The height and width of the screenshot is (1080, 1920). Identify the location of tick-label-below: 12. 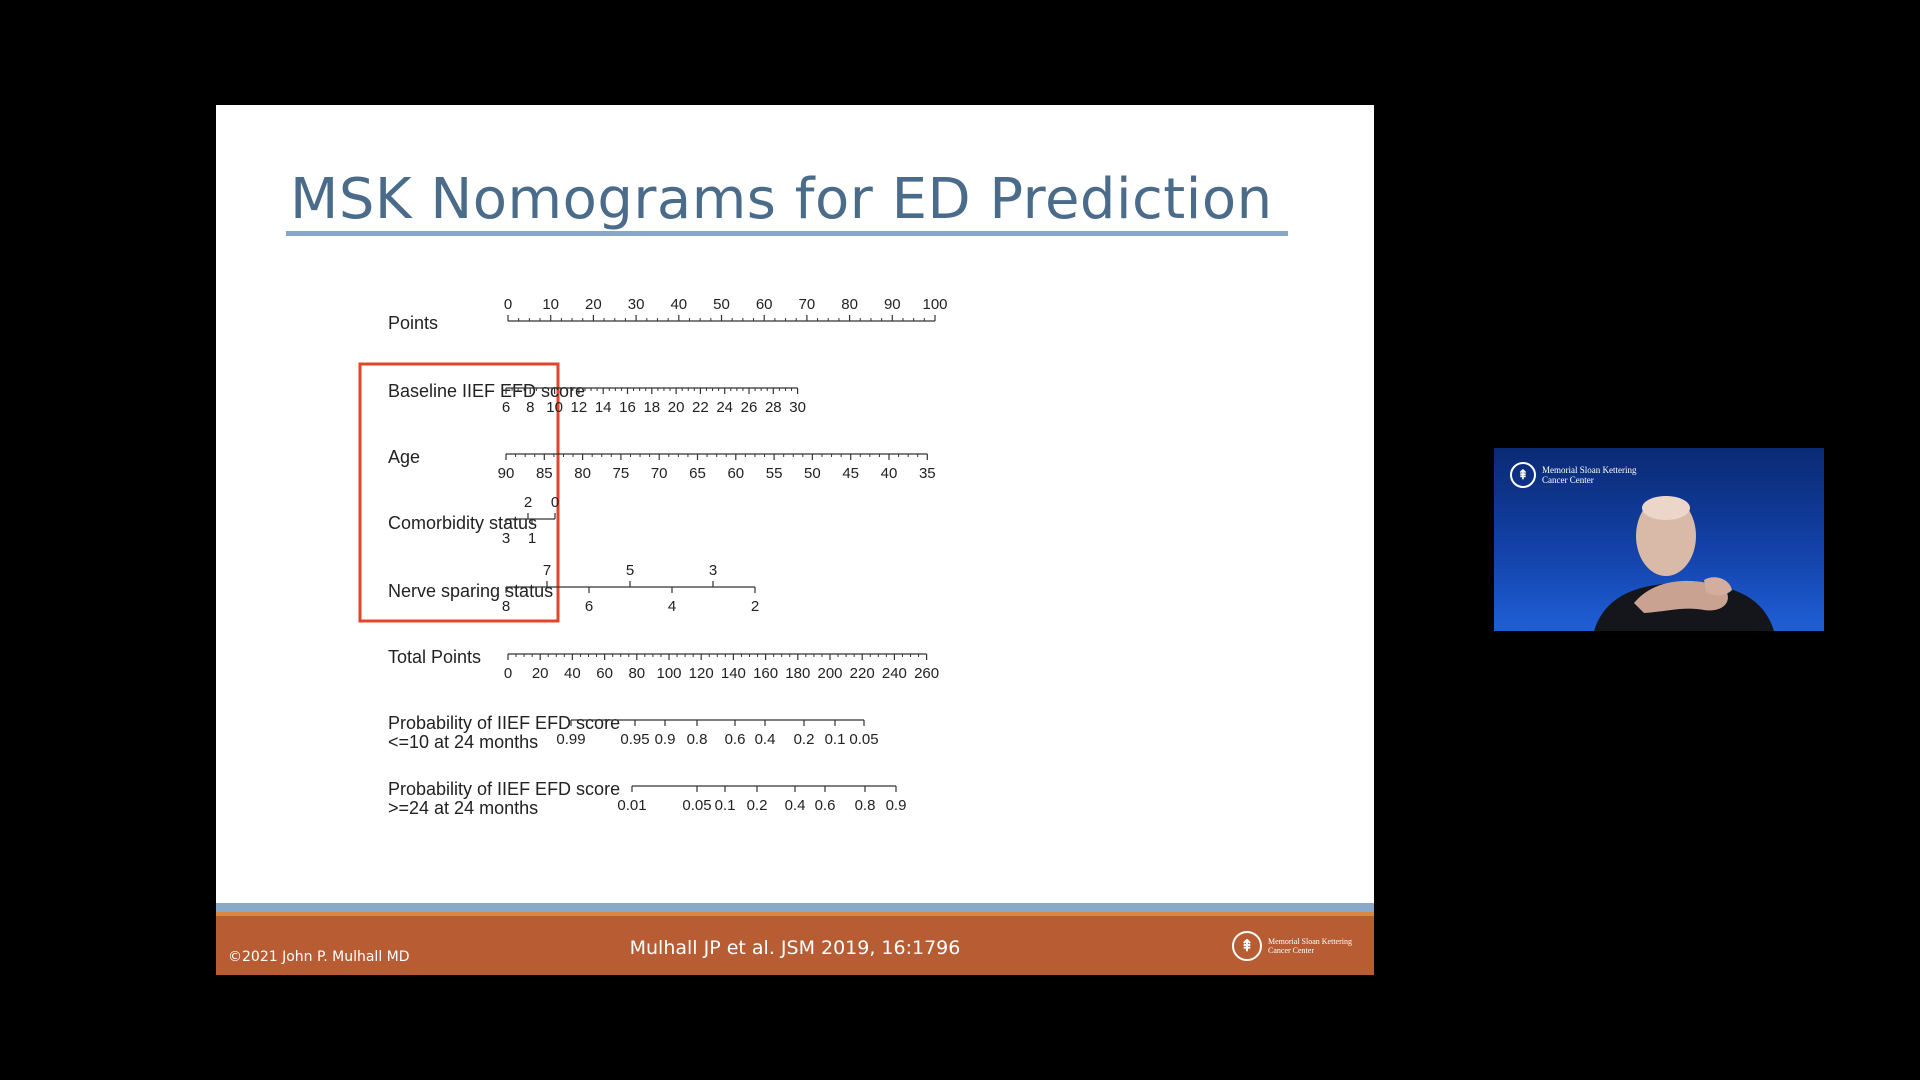
(579, 407).